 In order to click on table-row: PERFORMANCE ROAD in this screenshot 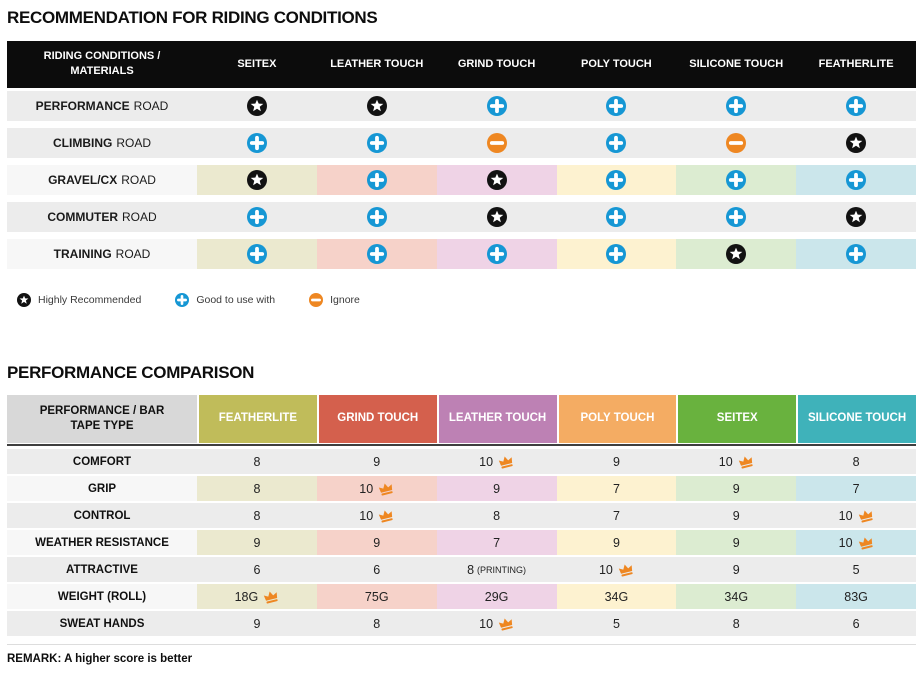, I will do `click(461, 105)`.